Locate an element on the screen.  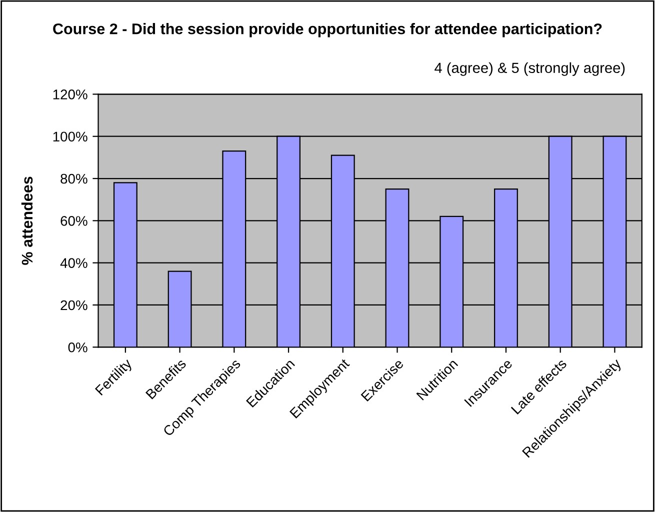
y-axis-title: % attendees is located at coordinates (27, 220).